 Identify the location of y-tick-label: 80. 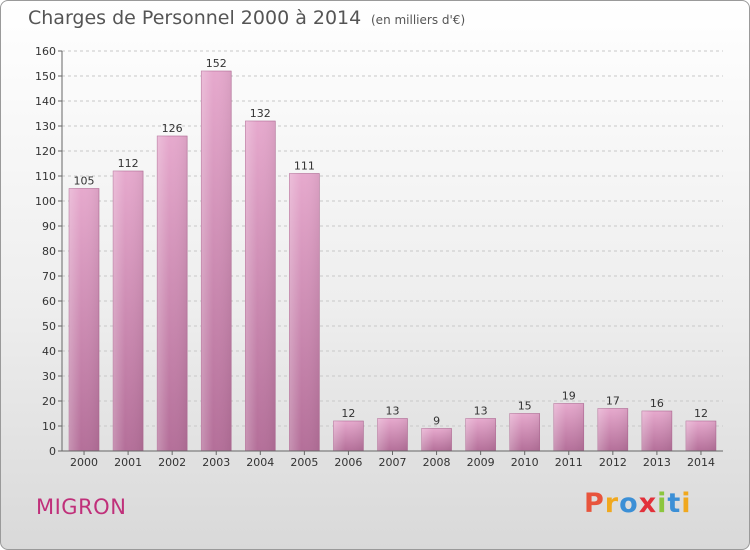
(49, 251).